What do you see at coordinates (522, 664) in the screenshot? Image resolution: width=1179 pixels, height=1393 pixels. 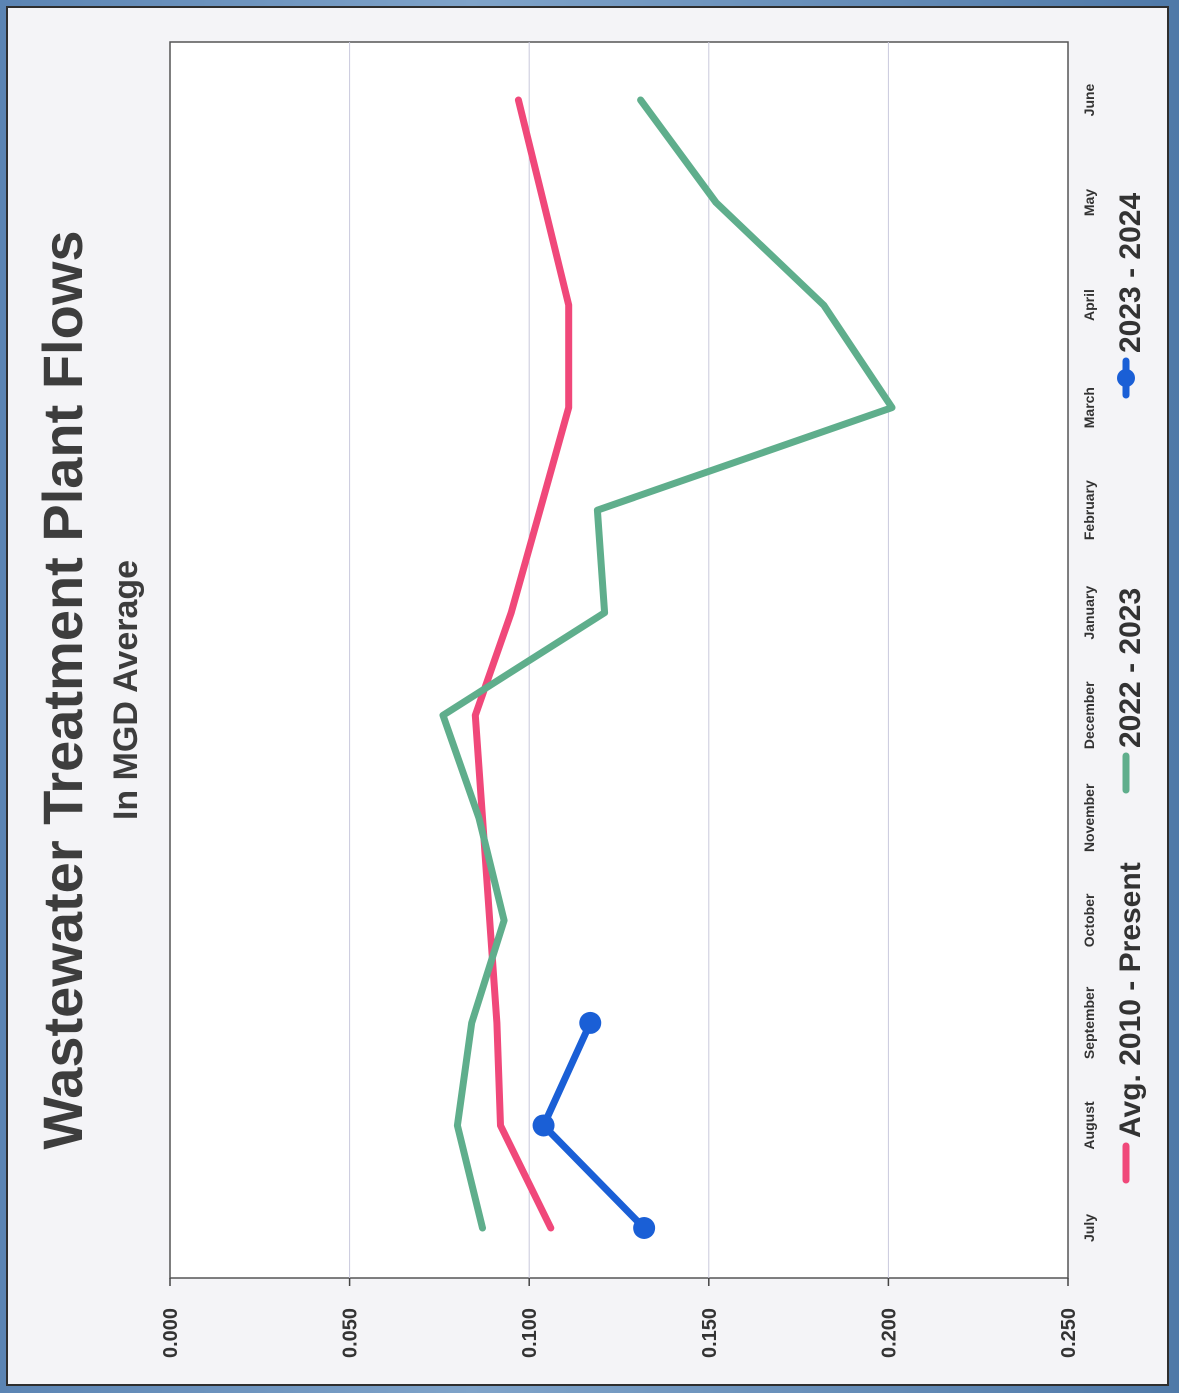 I see `series-line` at bounding box center [522, 664].